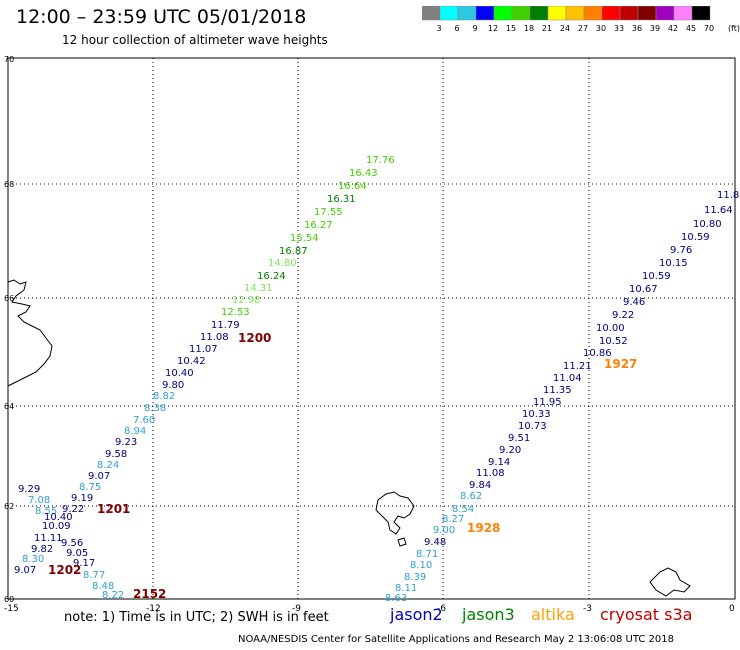  What do you see at coordinates (402, 542) in the screenshot?
I see `islet` at bounding box center [402, 542].